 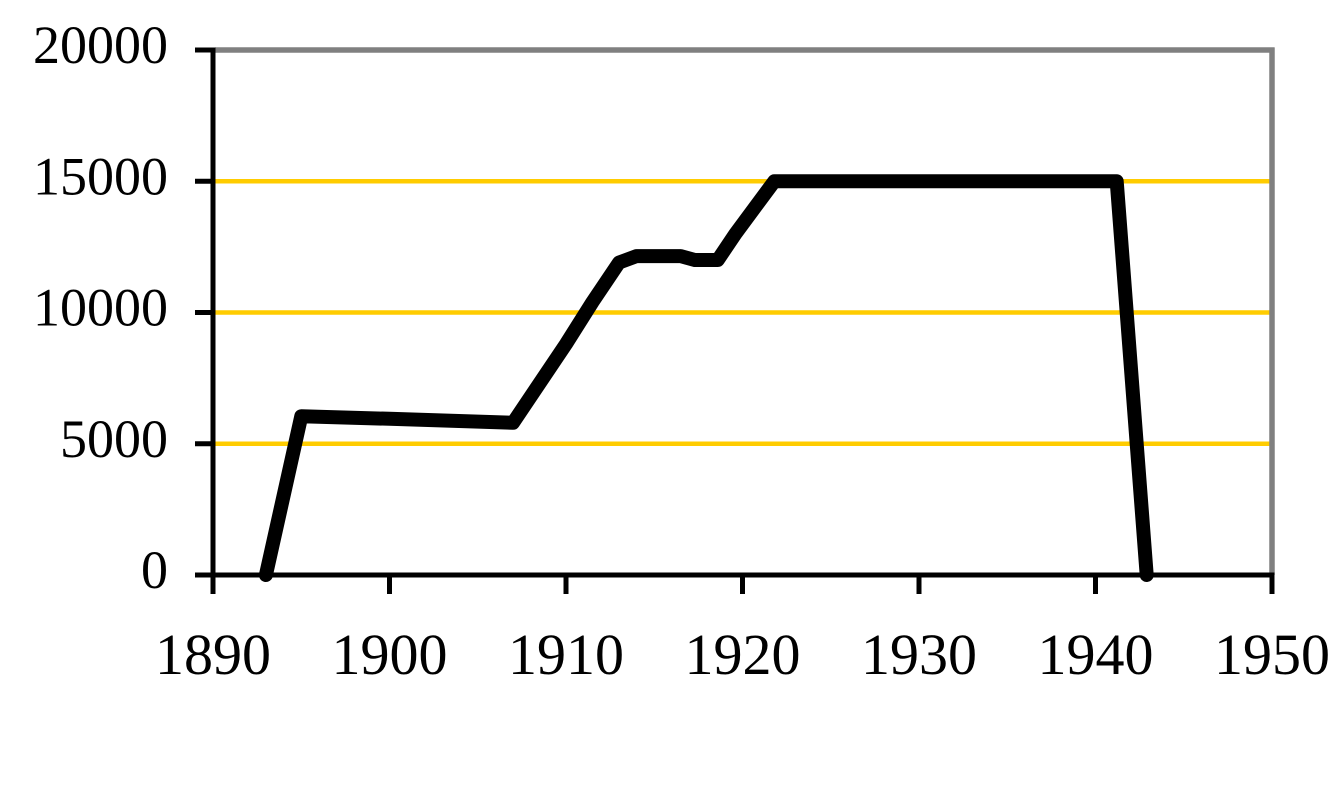 I want to click on y-tick-label: 10000, so click(x=100, y=308).